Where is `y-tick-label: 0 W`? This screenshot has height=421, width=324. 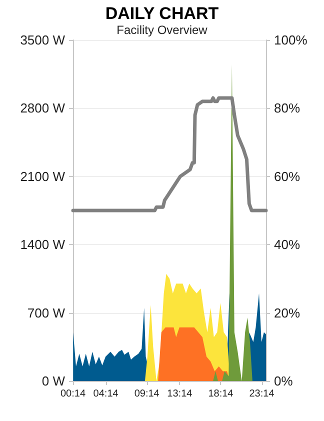 y-tick-label: 0 W is located at coordinates (54, 381).